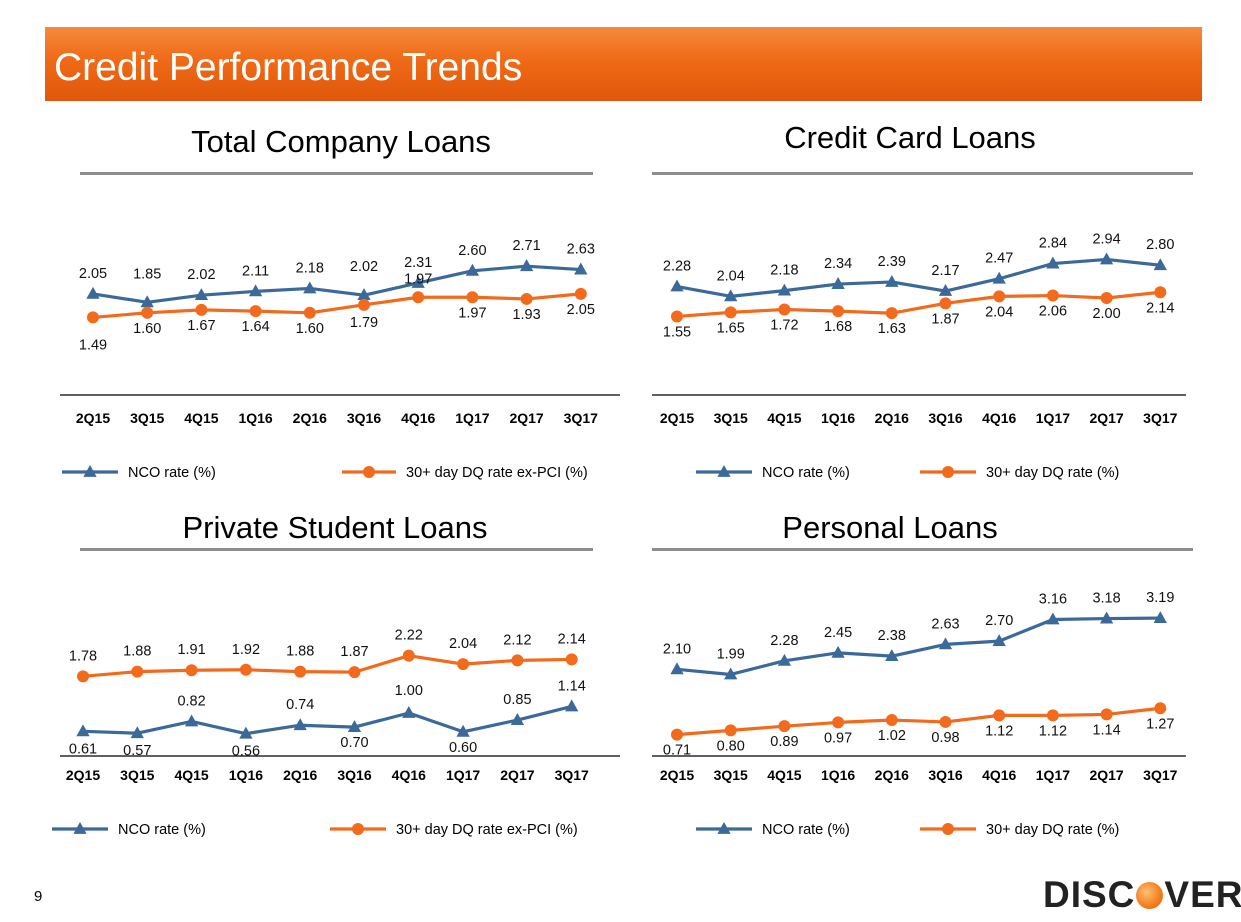 This screenshot has width=1241, height=922. I want to click on dq-data-label: 1.88, so click(300, 652).